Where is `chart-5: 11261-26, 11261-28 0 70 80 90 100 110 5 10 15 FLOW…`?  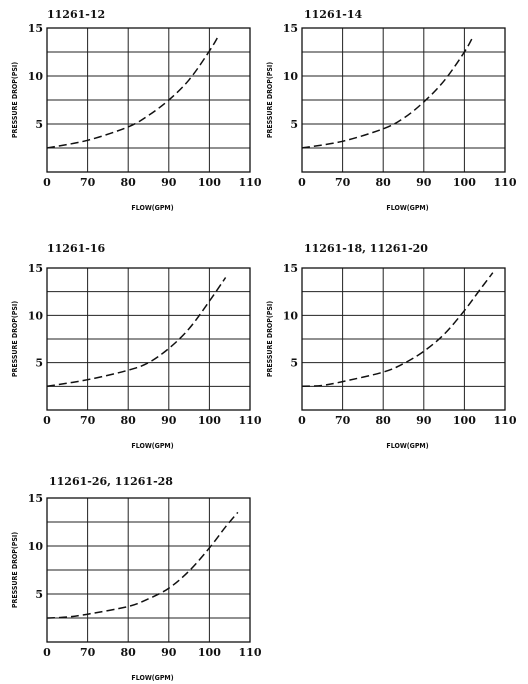 chart-5: 11261-26, 11261-28 0 70 80 90 100 110 5 10 15 FLOW… is located at coordinates (136, 578).